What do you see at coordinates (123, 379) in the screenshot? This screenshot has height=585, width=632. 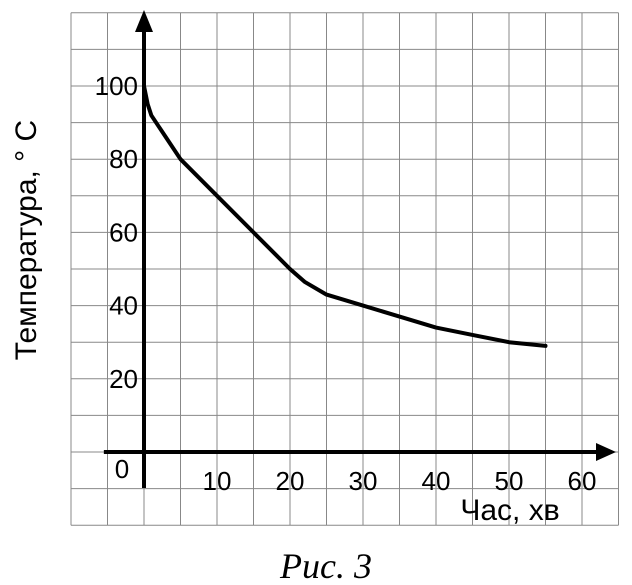 I see `y-tick-label: 20` at bounding box center [123, 379].